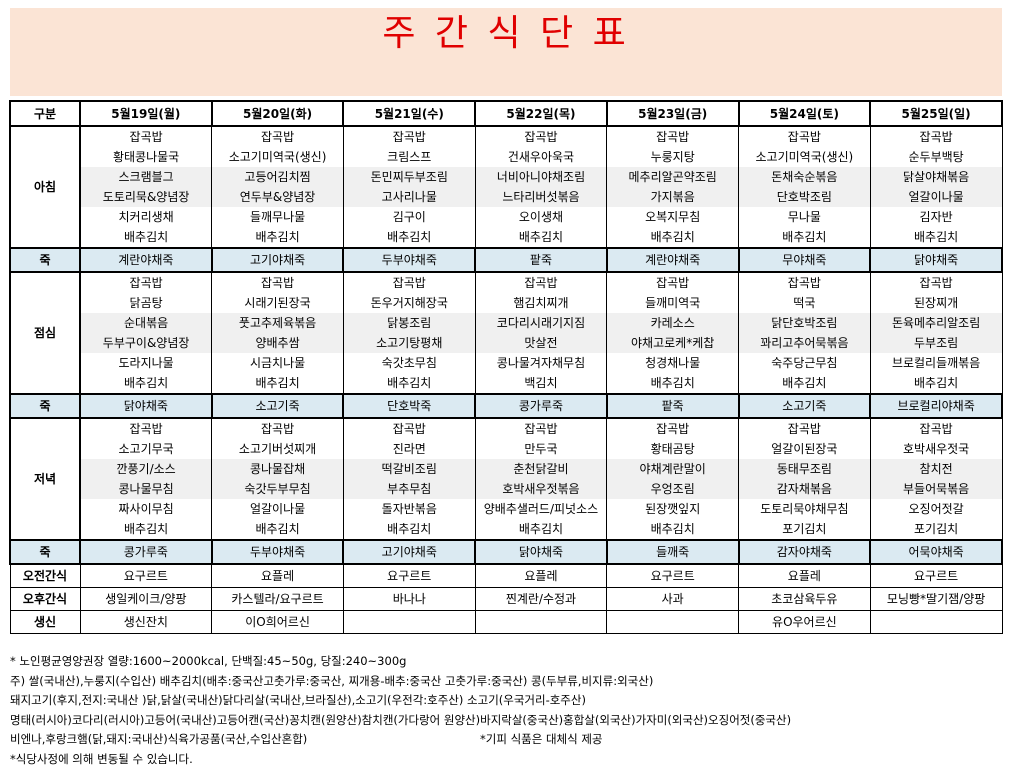 Image resolution: width=1018 pixels, height=774 pixels. I want to click on cell: 단호박죽, so click(409, 406).